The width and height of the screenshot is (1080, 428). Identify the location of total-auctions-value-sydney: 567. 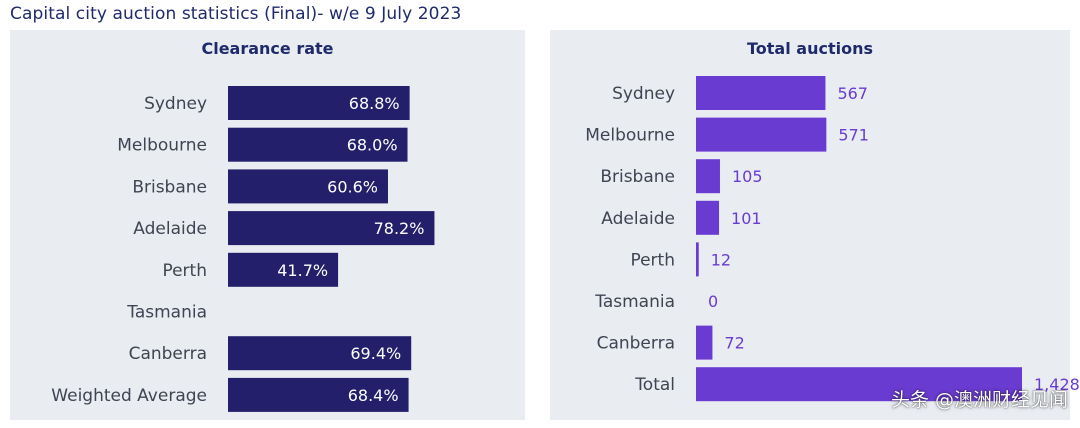
(852, 93).